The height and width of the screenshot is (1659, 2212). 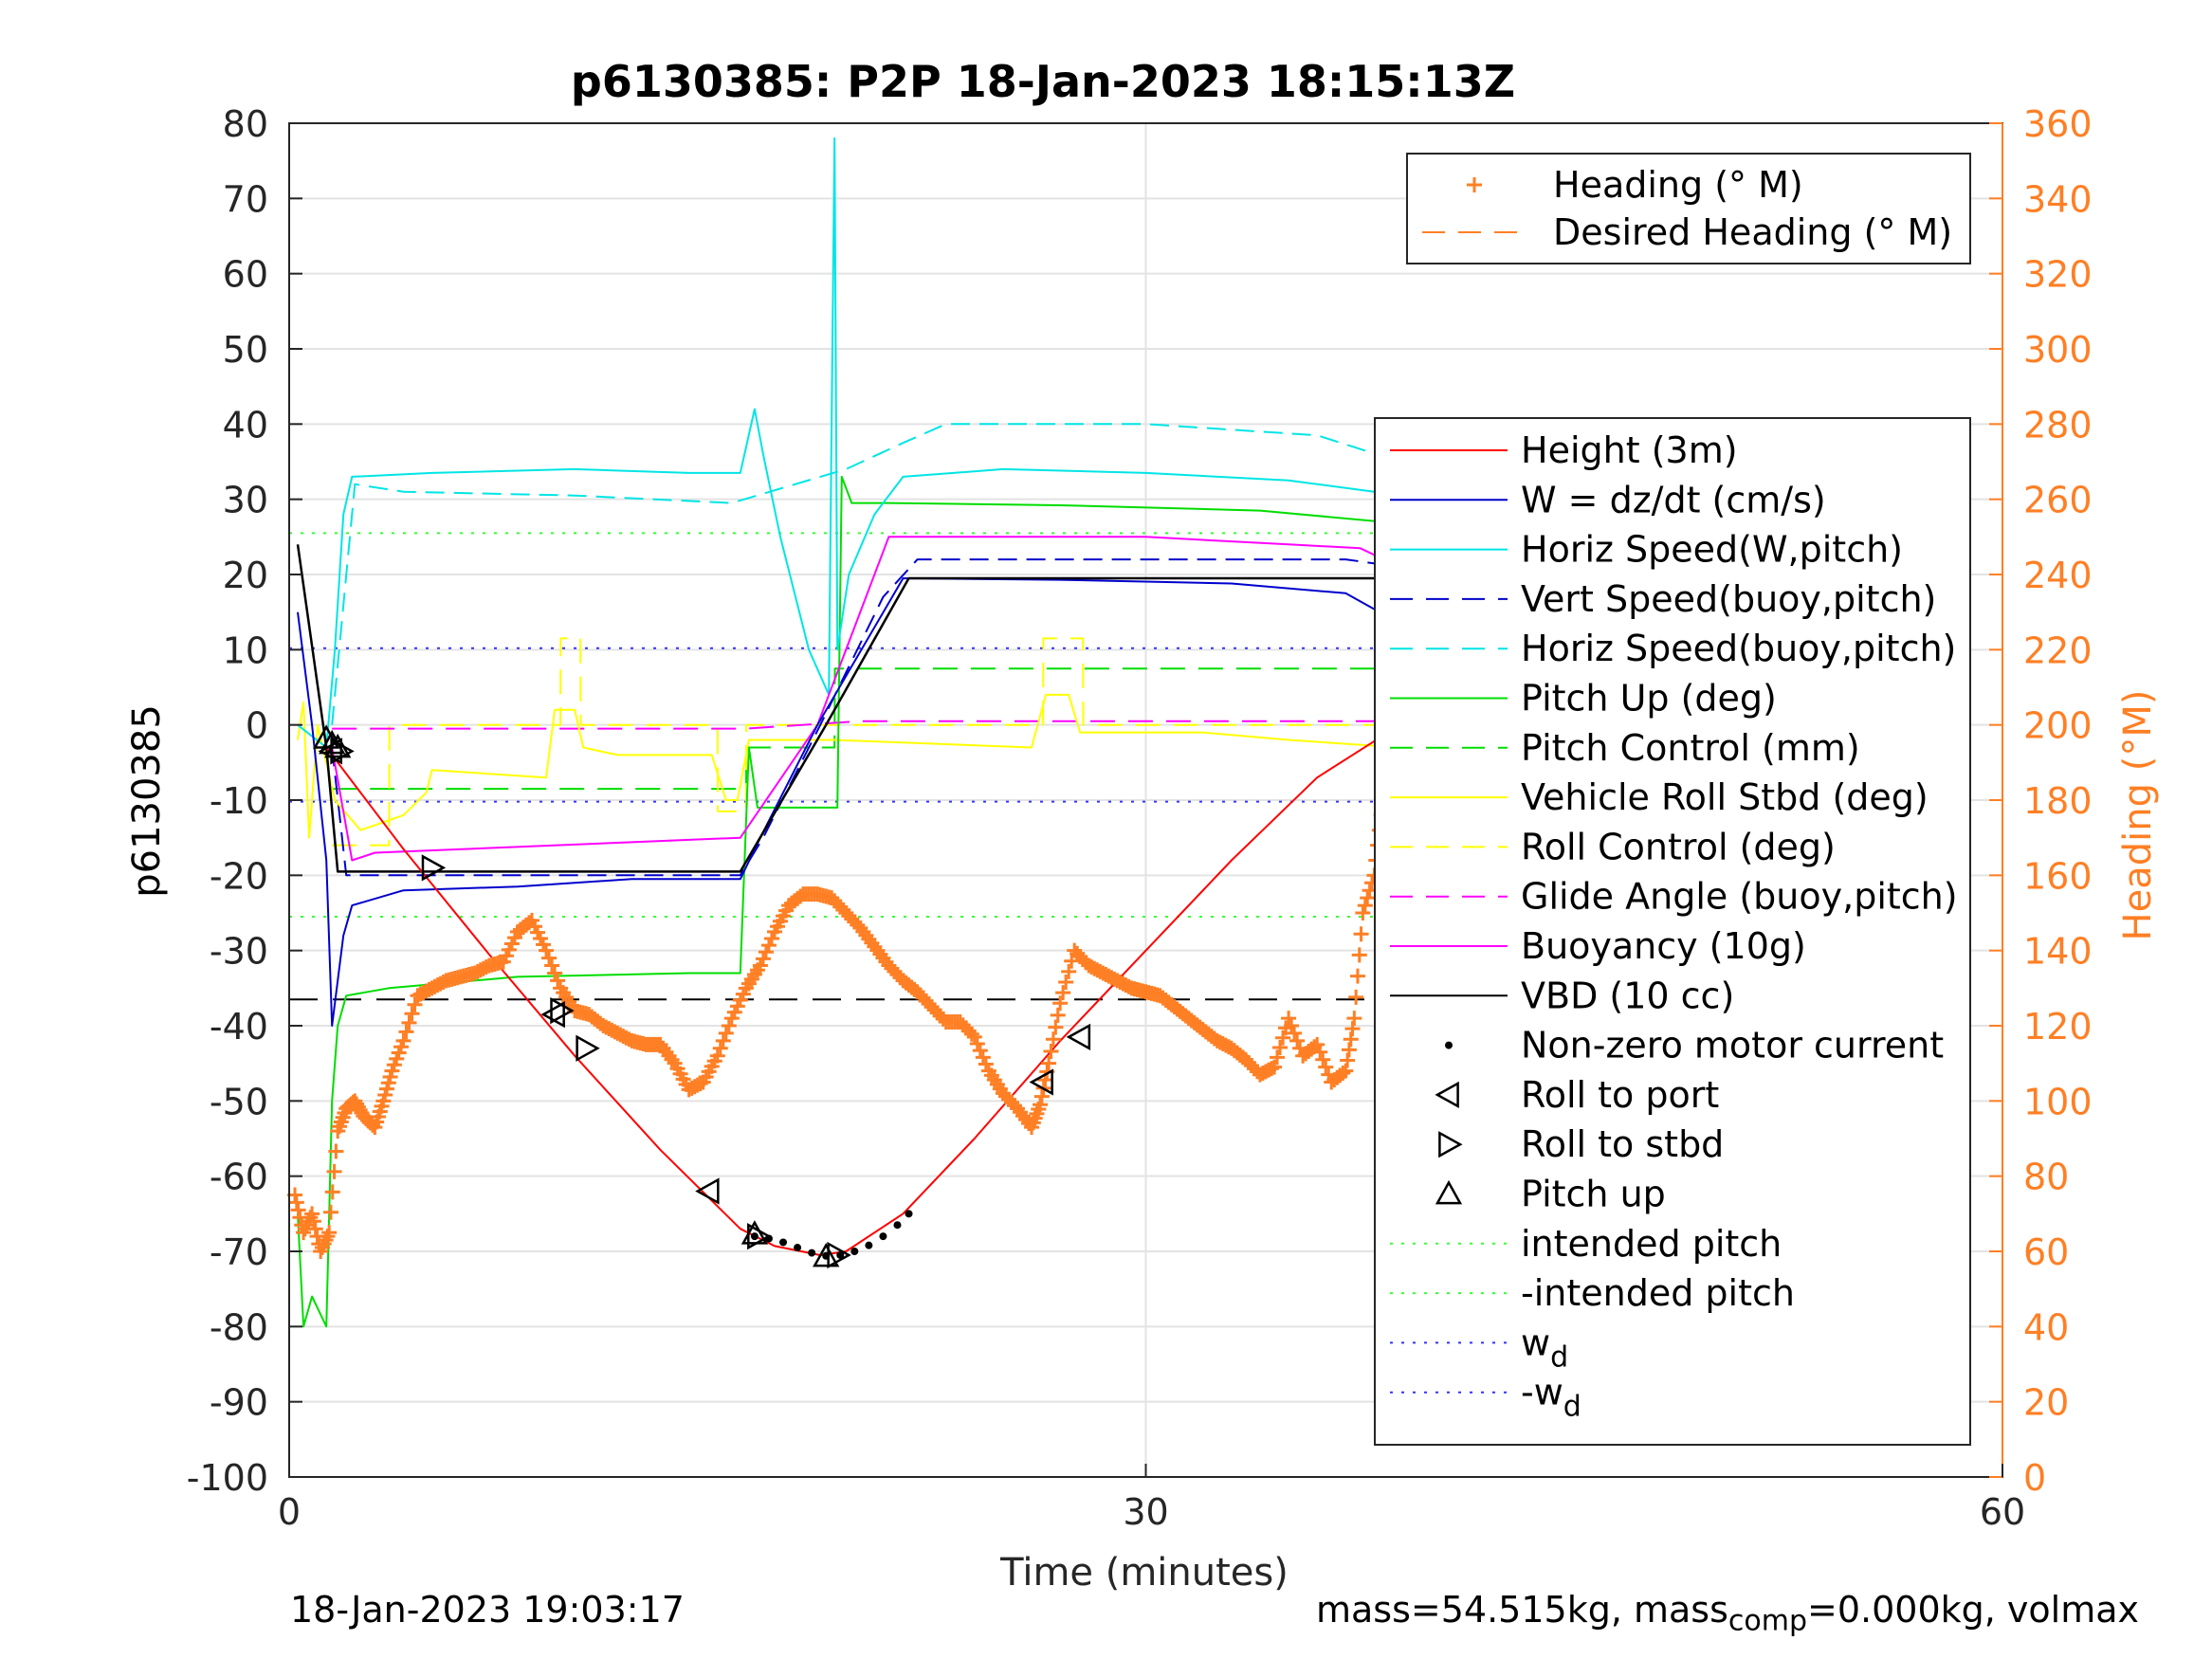 What do you see at coordinates (1629, 450) in the screenshot?
I see `legend-entry-label: Height (3m)` at bounding box center [1629, 450].